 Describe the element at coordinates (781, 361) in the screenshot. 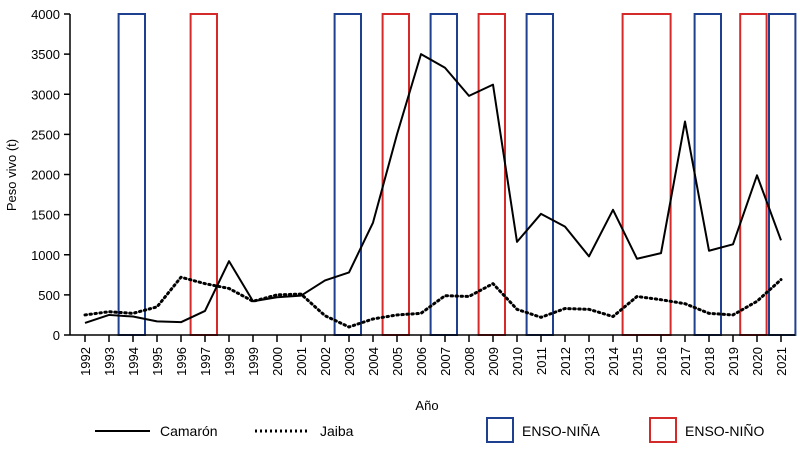

I see `x-tick-label: 2021` at that location.